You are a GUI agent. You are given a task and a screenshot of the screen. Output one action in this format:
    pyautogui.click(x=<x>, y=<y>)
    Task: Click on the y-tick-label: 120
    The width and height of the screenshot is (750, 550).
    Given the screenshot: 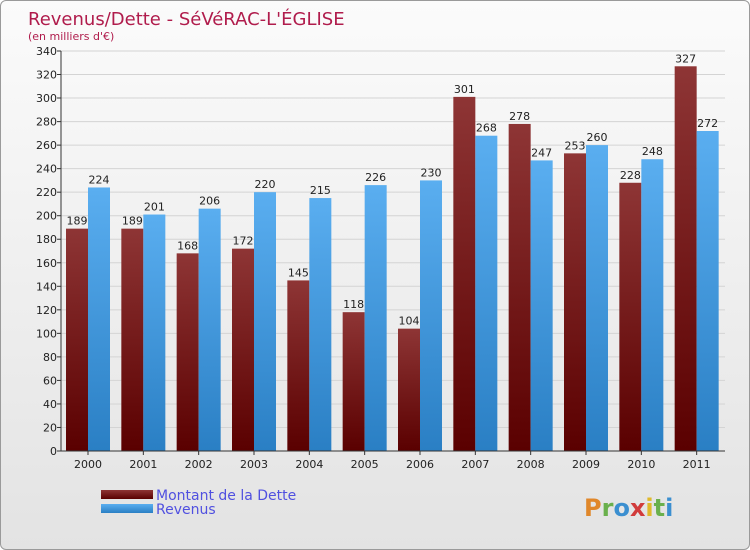 What is the action you would take?
    pyautogui.click(x=46, y=310)
    